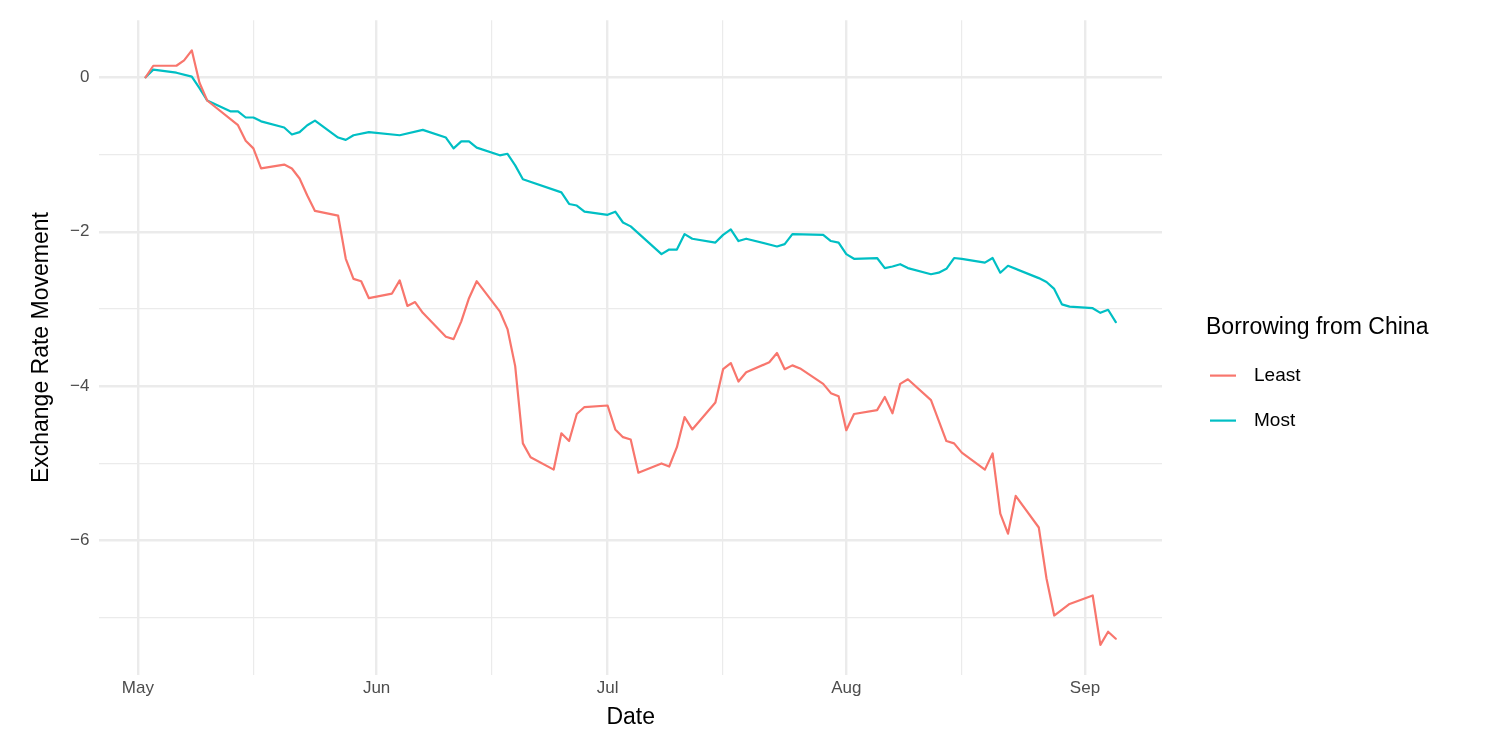  I want to click on legend-label: Least, so click(1278, 374).